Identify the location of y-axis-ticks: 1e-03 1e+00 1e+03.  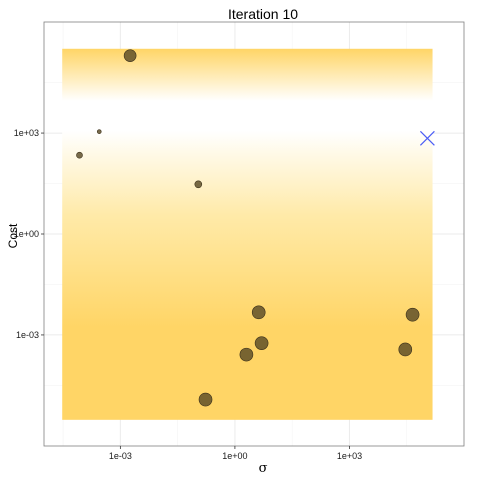
(29, 234).